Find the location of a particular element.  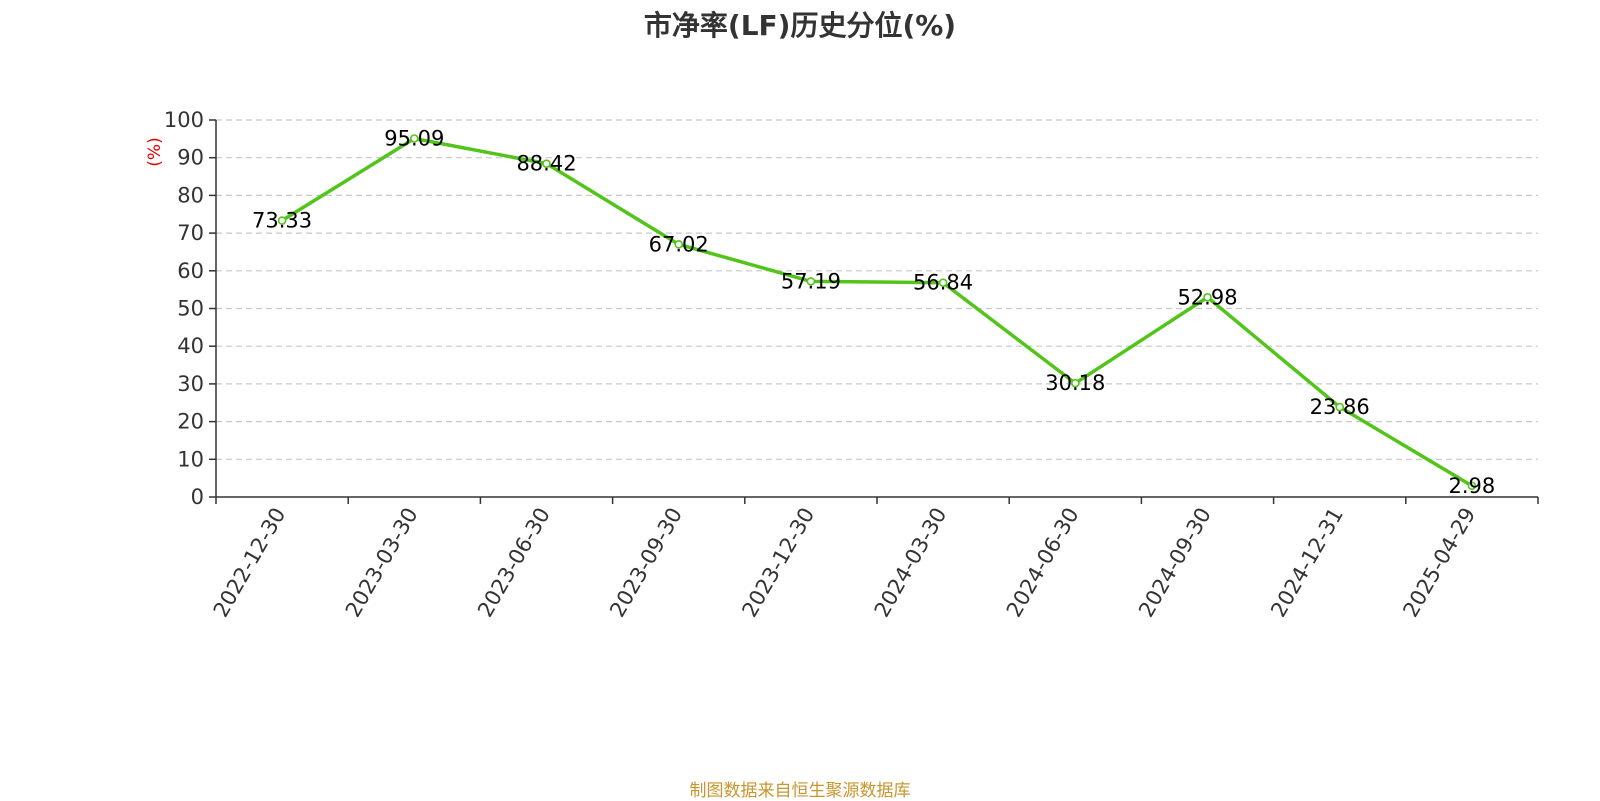

data-label: 67.02 is located at coordinates (679, 244).